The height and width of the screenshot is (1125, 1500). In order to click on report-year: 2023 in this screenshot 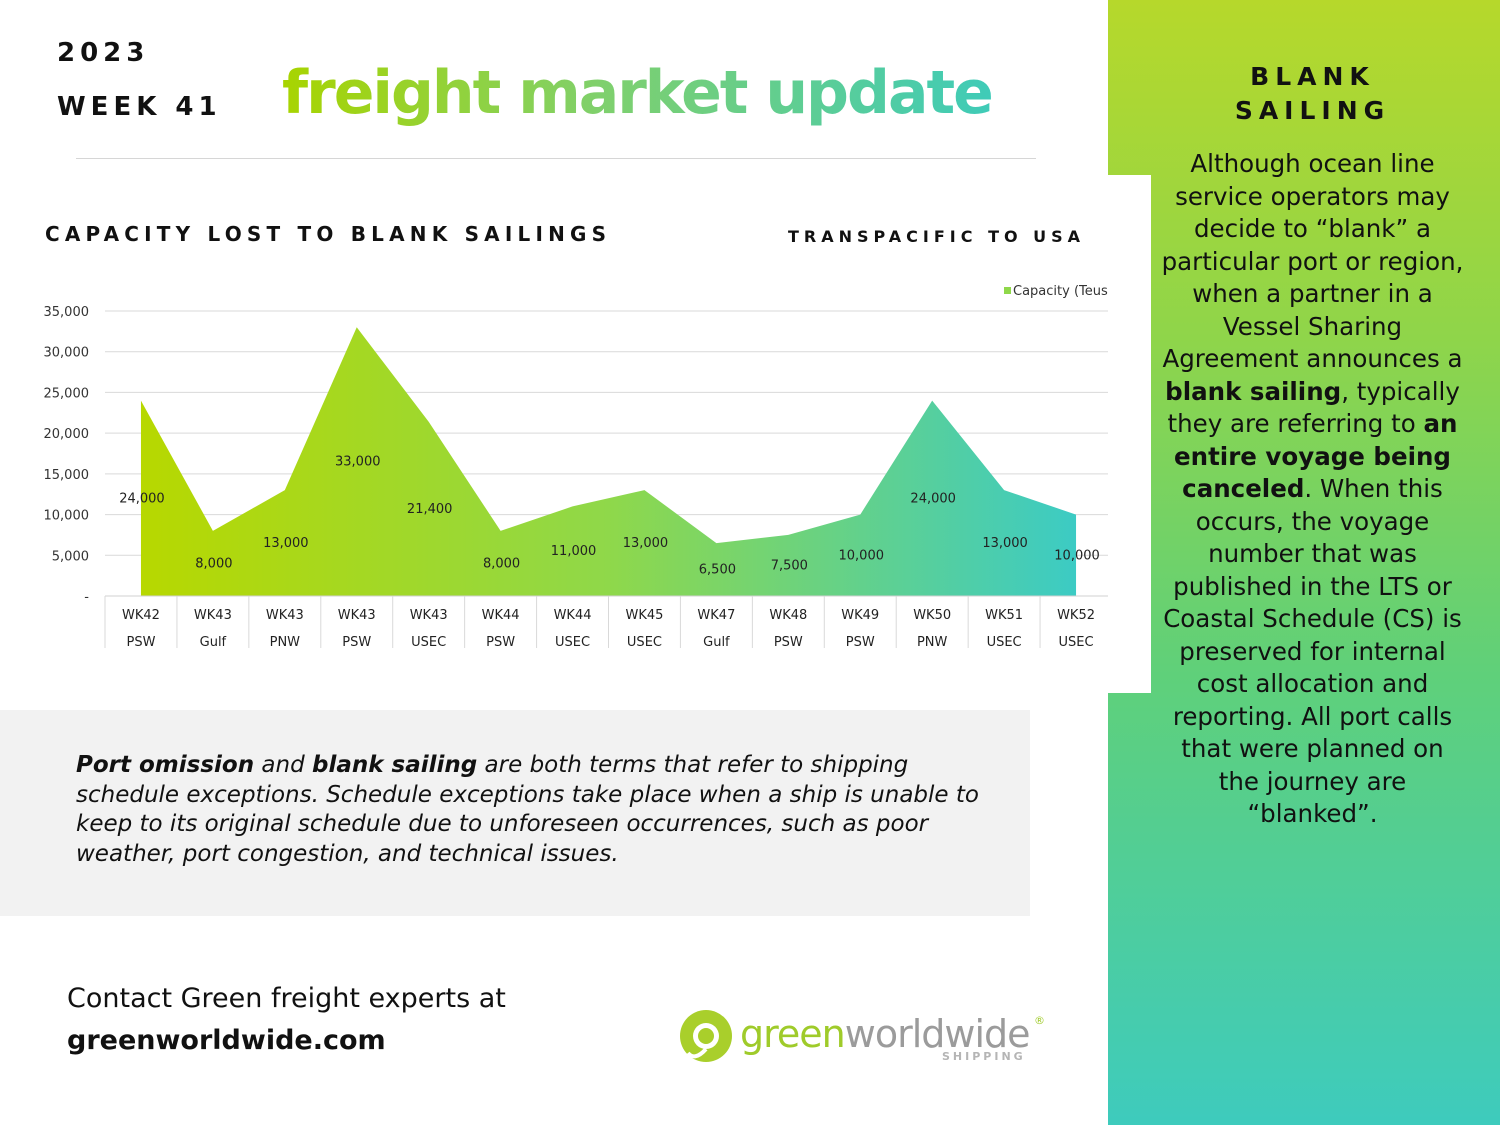, I will do `click(103, 53)`.